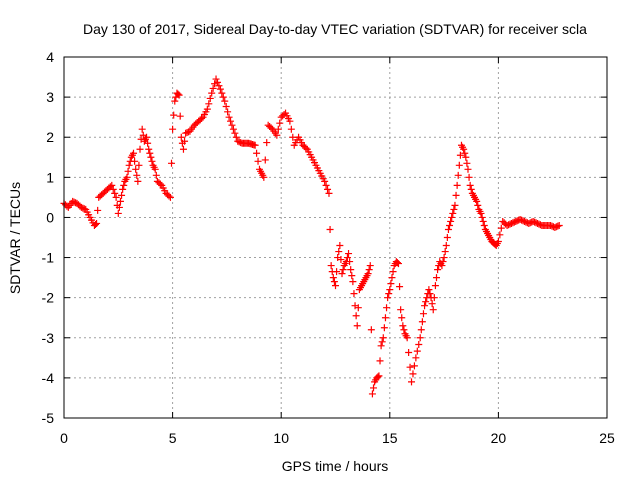 This screenshot has width=640, height=480. What do you see at coordinates (335, 466) in the screenshot?
I see `x-axis-label: GPS time / hours` at bounding box center [335, 466].